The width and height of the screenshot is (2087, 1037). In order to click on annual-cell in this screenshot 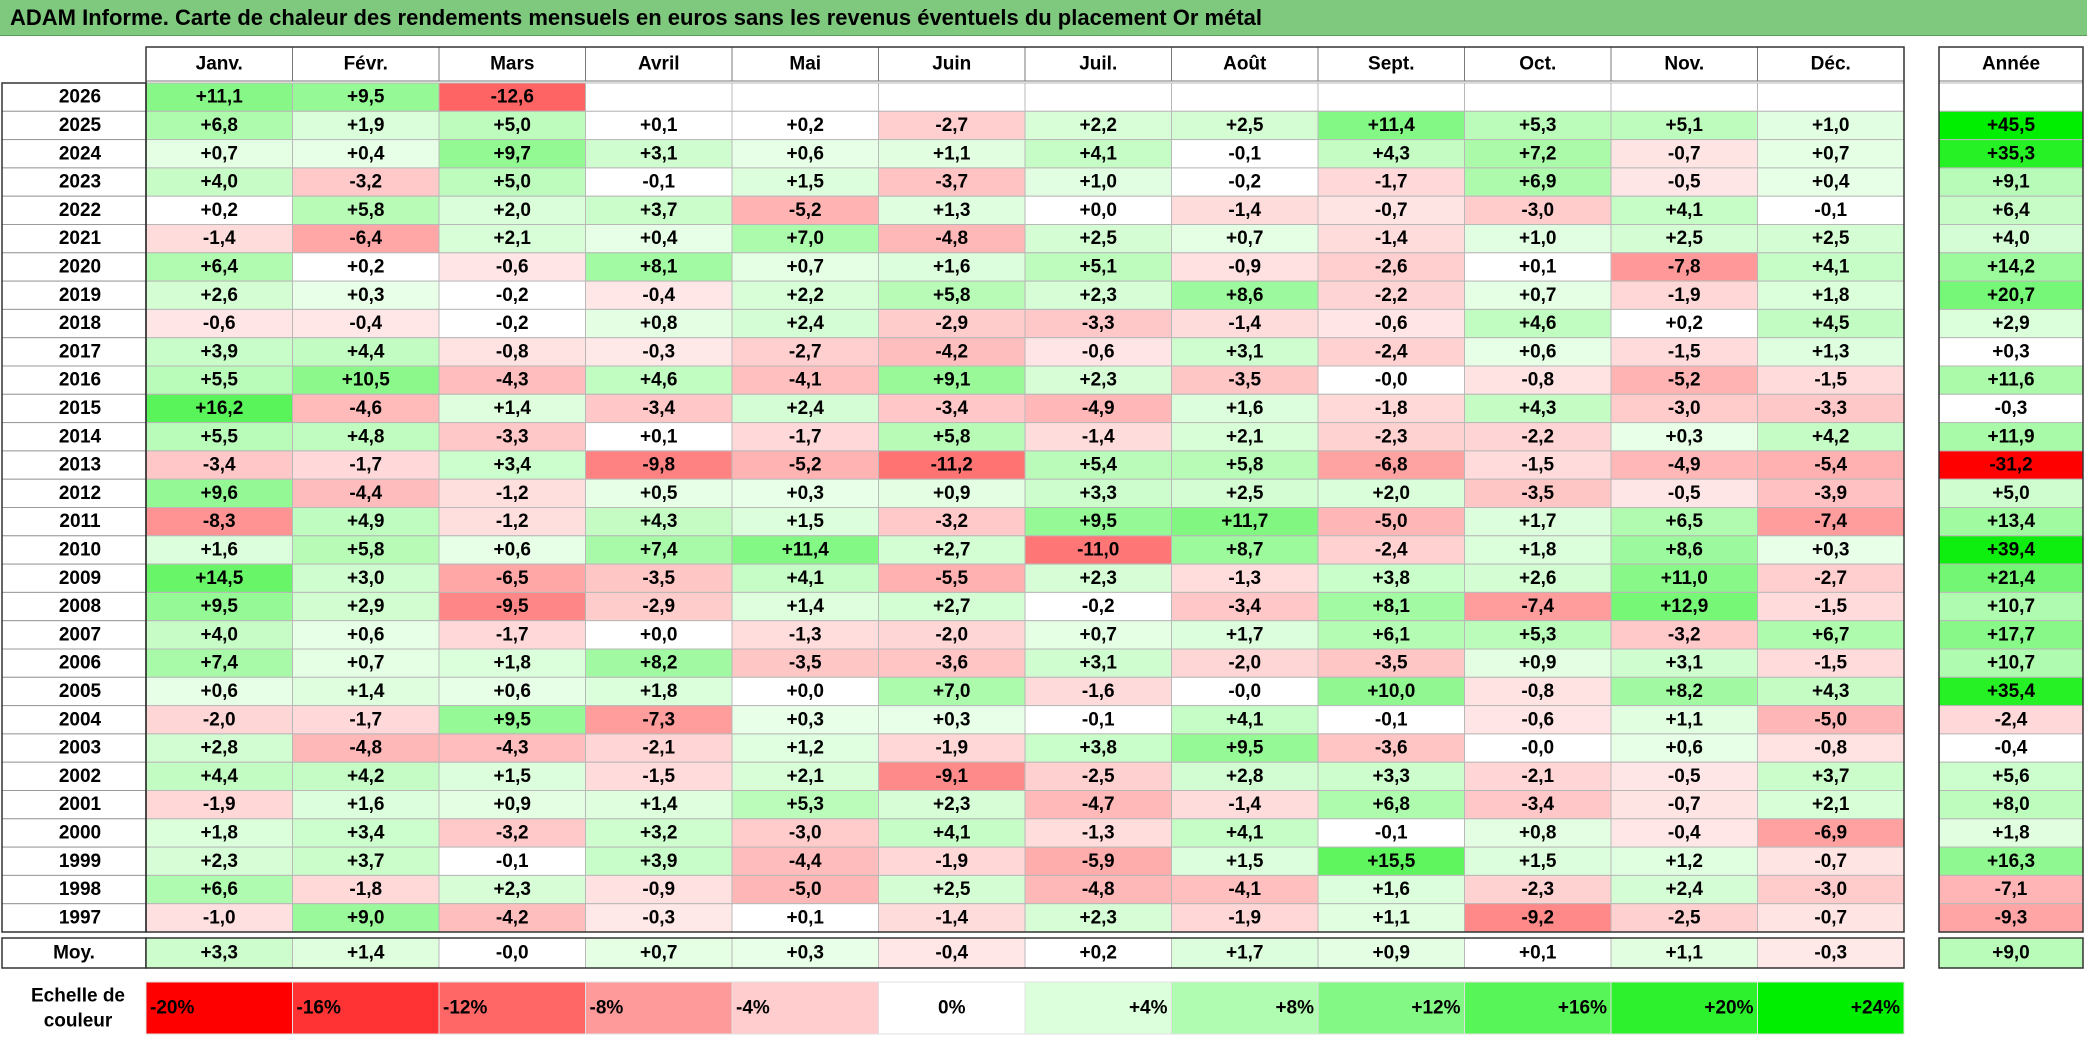, I will do `click(2011, 691)`.